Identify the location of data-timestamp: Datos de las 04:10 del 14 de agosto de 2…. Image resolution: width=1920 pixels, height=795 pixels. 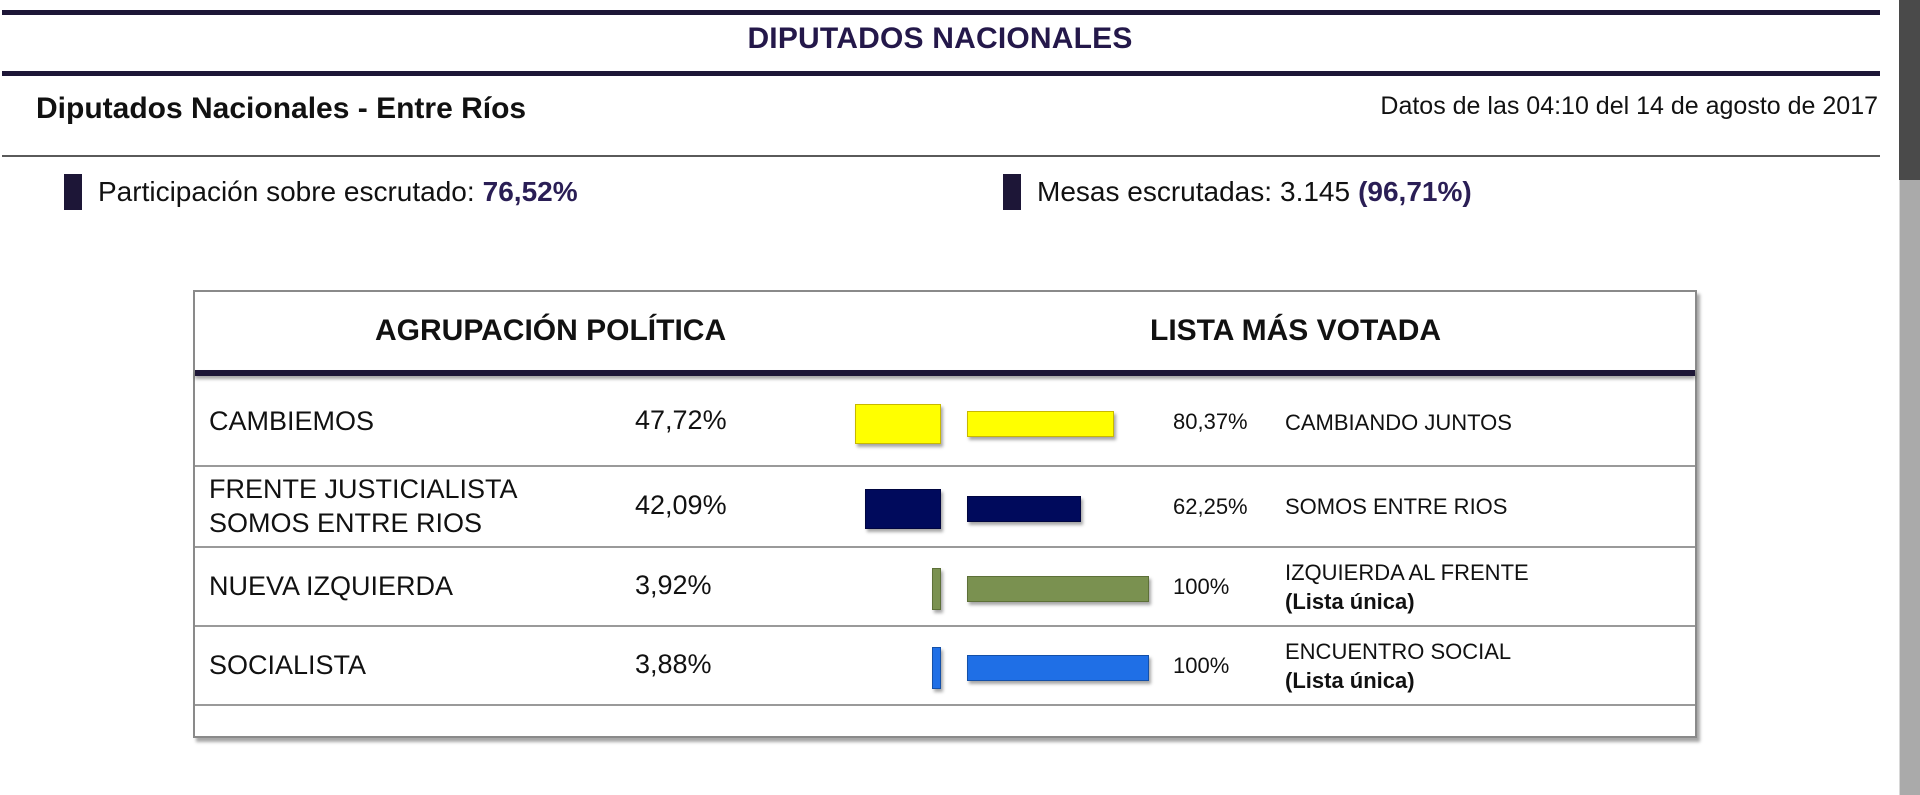
(1629, 106).